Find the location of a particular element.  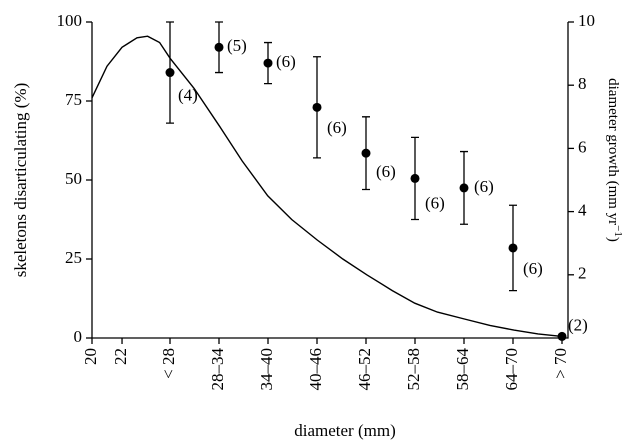

y-tick-label: 75 is located at coordinates (73, 99).